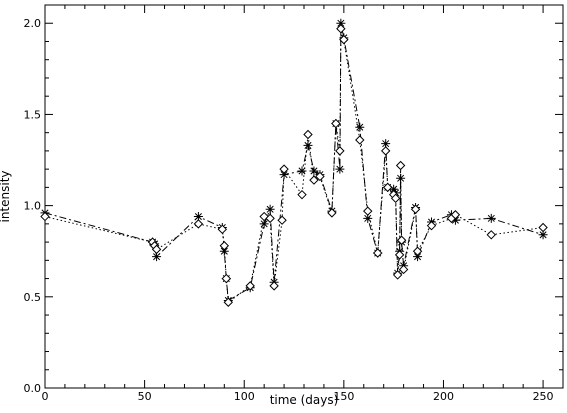 Image resolution: width=567 pixels, height=413 pixels. I want to click on y-tick-label: 1.0, so click(33, 206).